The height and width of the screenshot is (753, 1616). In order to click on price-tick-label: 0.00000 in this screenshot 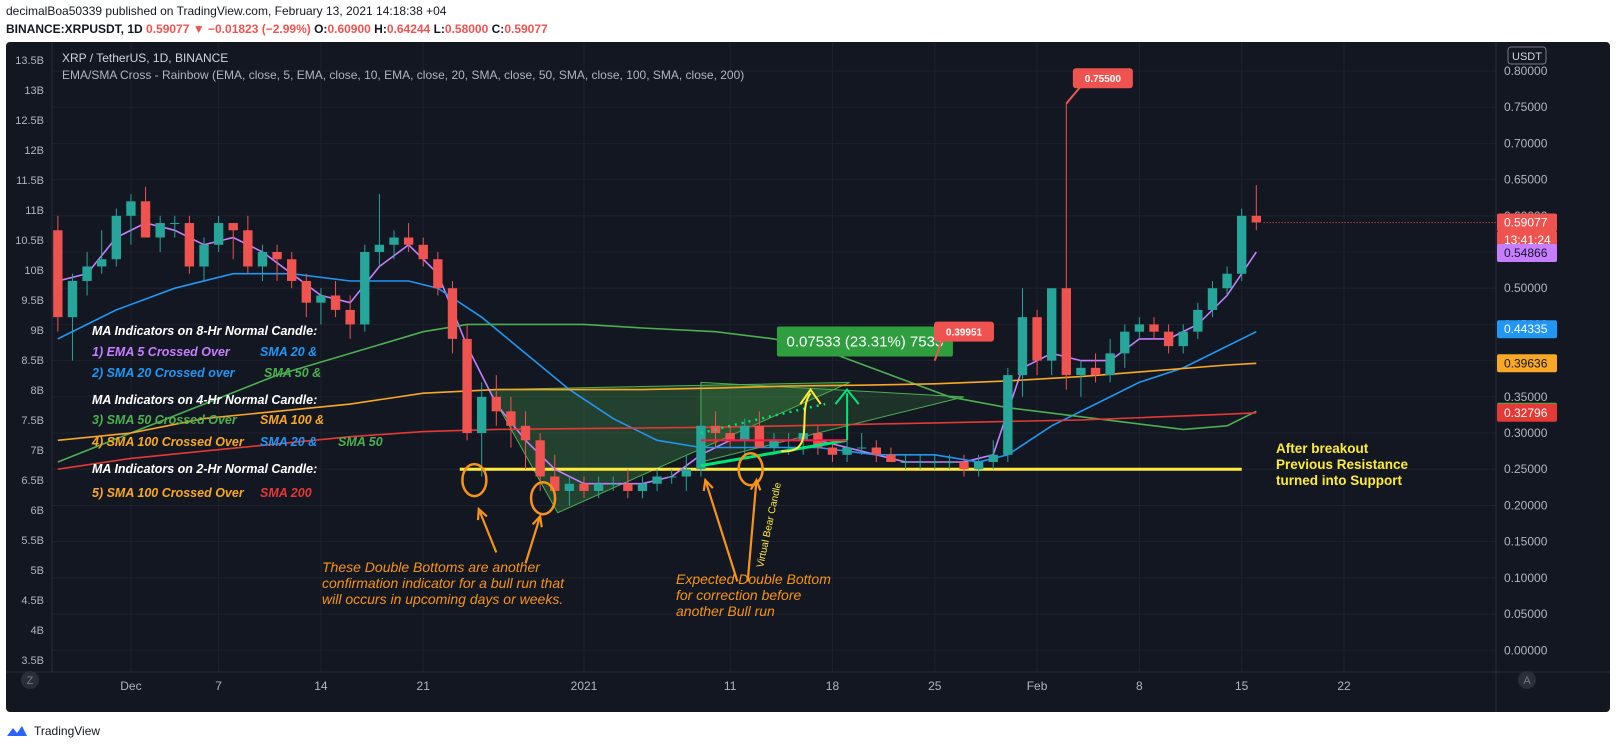, I will do `click(1526, 650)`.